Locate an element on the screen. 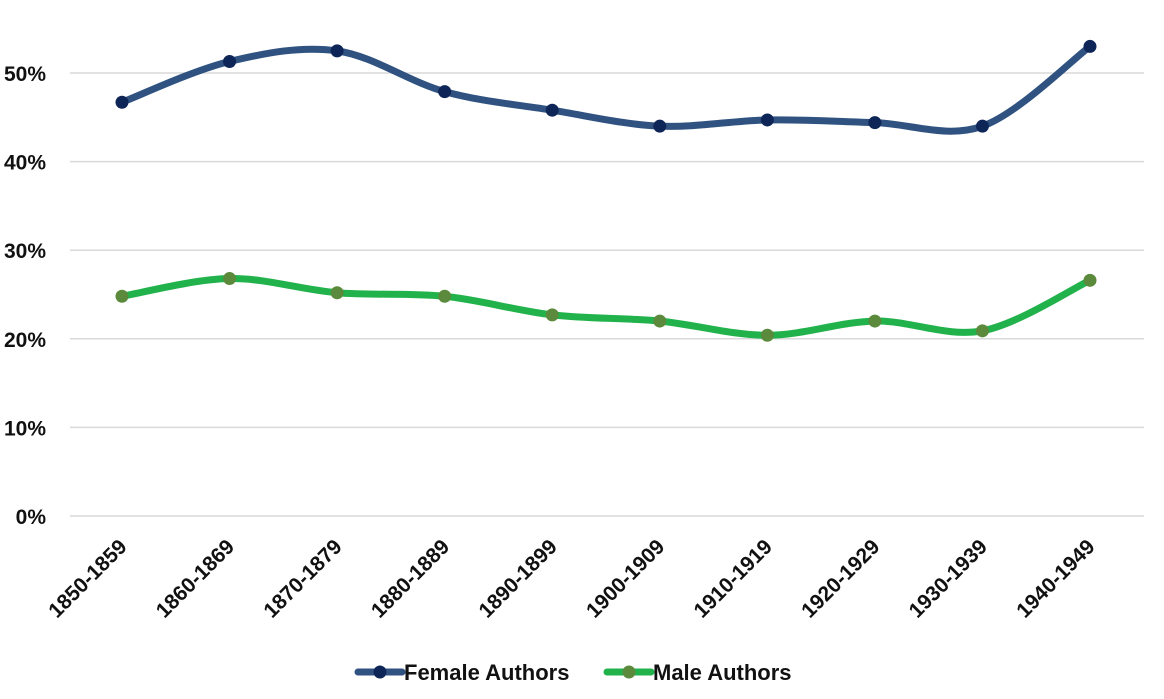  legend-entry-female-authors: Female Authors is located at coordinates (461, 672).